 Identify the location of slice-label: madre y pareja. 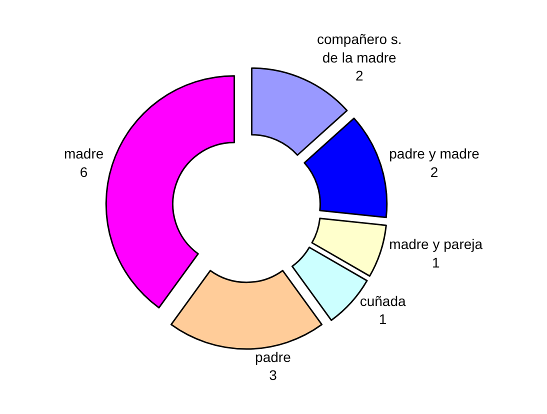
(436, 244).